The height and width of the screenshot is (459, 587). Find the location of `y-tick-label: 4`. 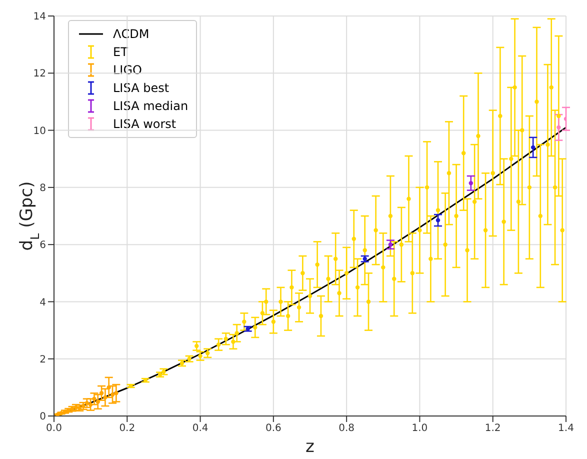

y-tick-label: 4 is located at coordinates (43, 302).